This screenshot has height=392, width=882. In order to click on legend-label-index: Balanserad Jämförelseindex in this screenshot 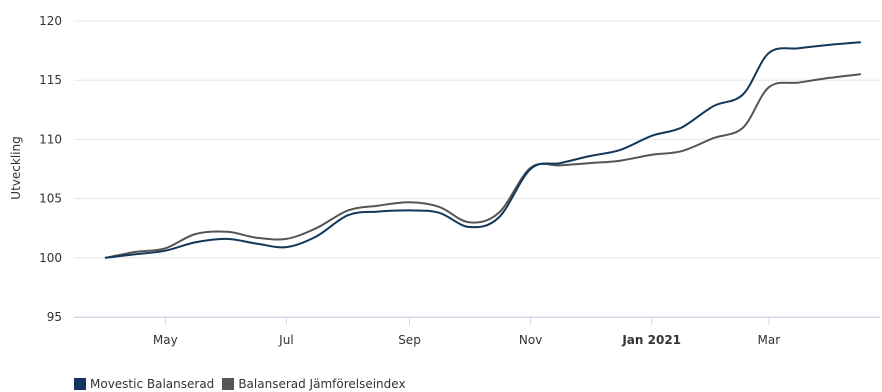, I will do `click(322, 384)`.